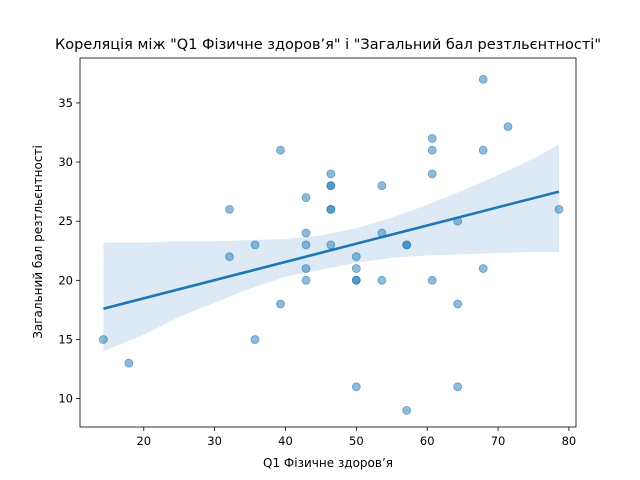  What do you see at coordinates (143, 441) in the screenshot?
I see `x-tick-label: 20` at bounding box center [143, 441].